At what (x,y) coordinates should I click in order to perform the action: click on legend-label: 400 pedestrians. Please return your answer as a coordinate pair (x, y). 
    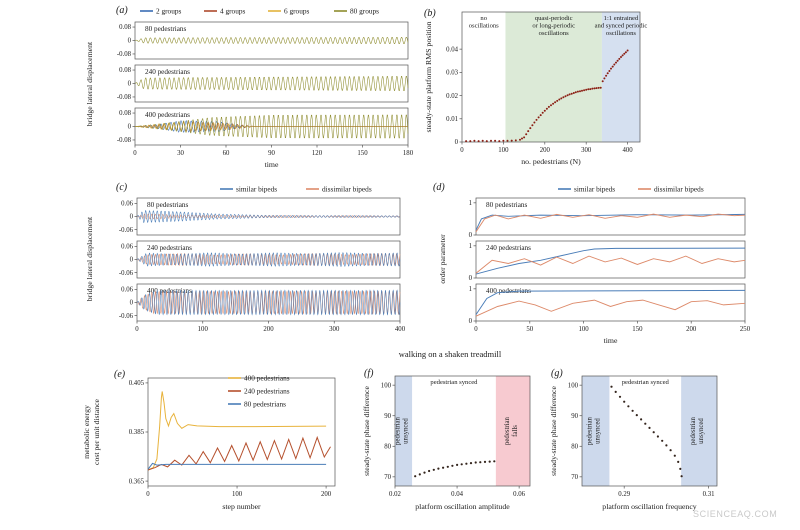
    Looking at the image, I should click on (267, 378).